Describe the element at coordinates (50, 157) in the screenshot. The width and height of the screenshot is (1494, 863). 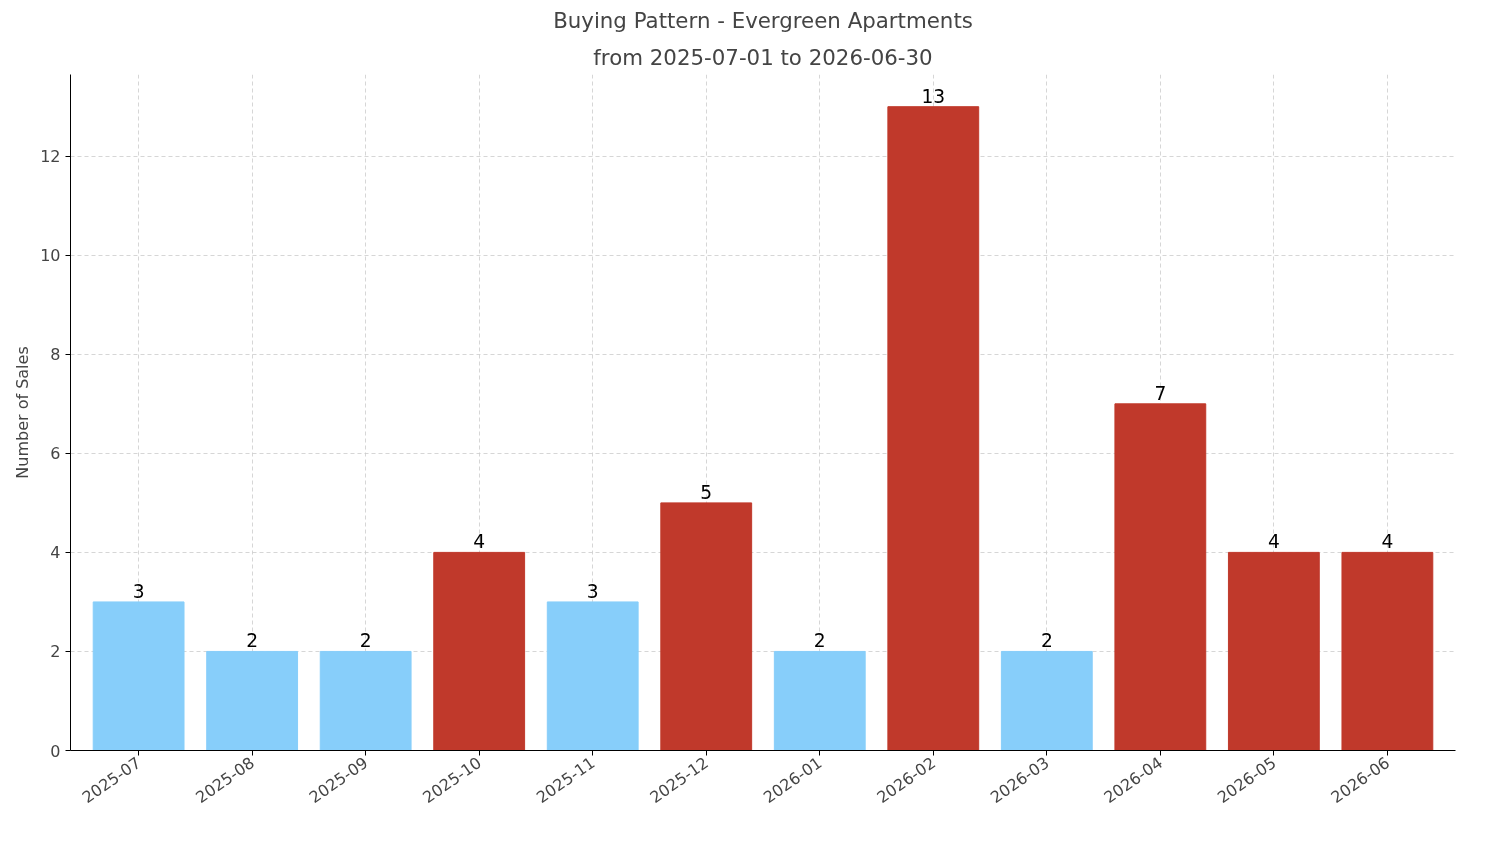
I see `y-tick-label: 12` at that location.